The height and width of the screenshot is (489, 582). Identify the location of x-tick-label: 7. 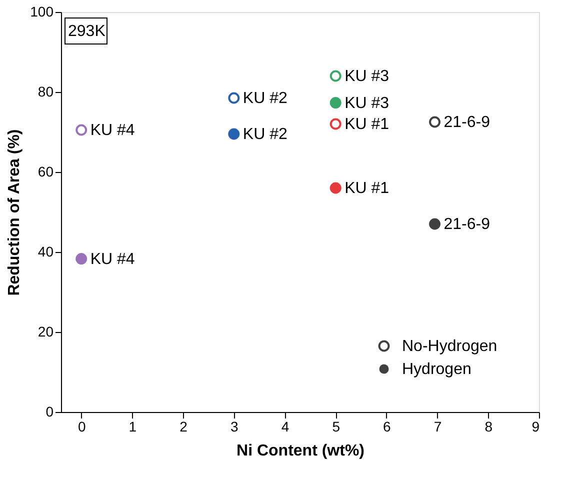
(438, 426).